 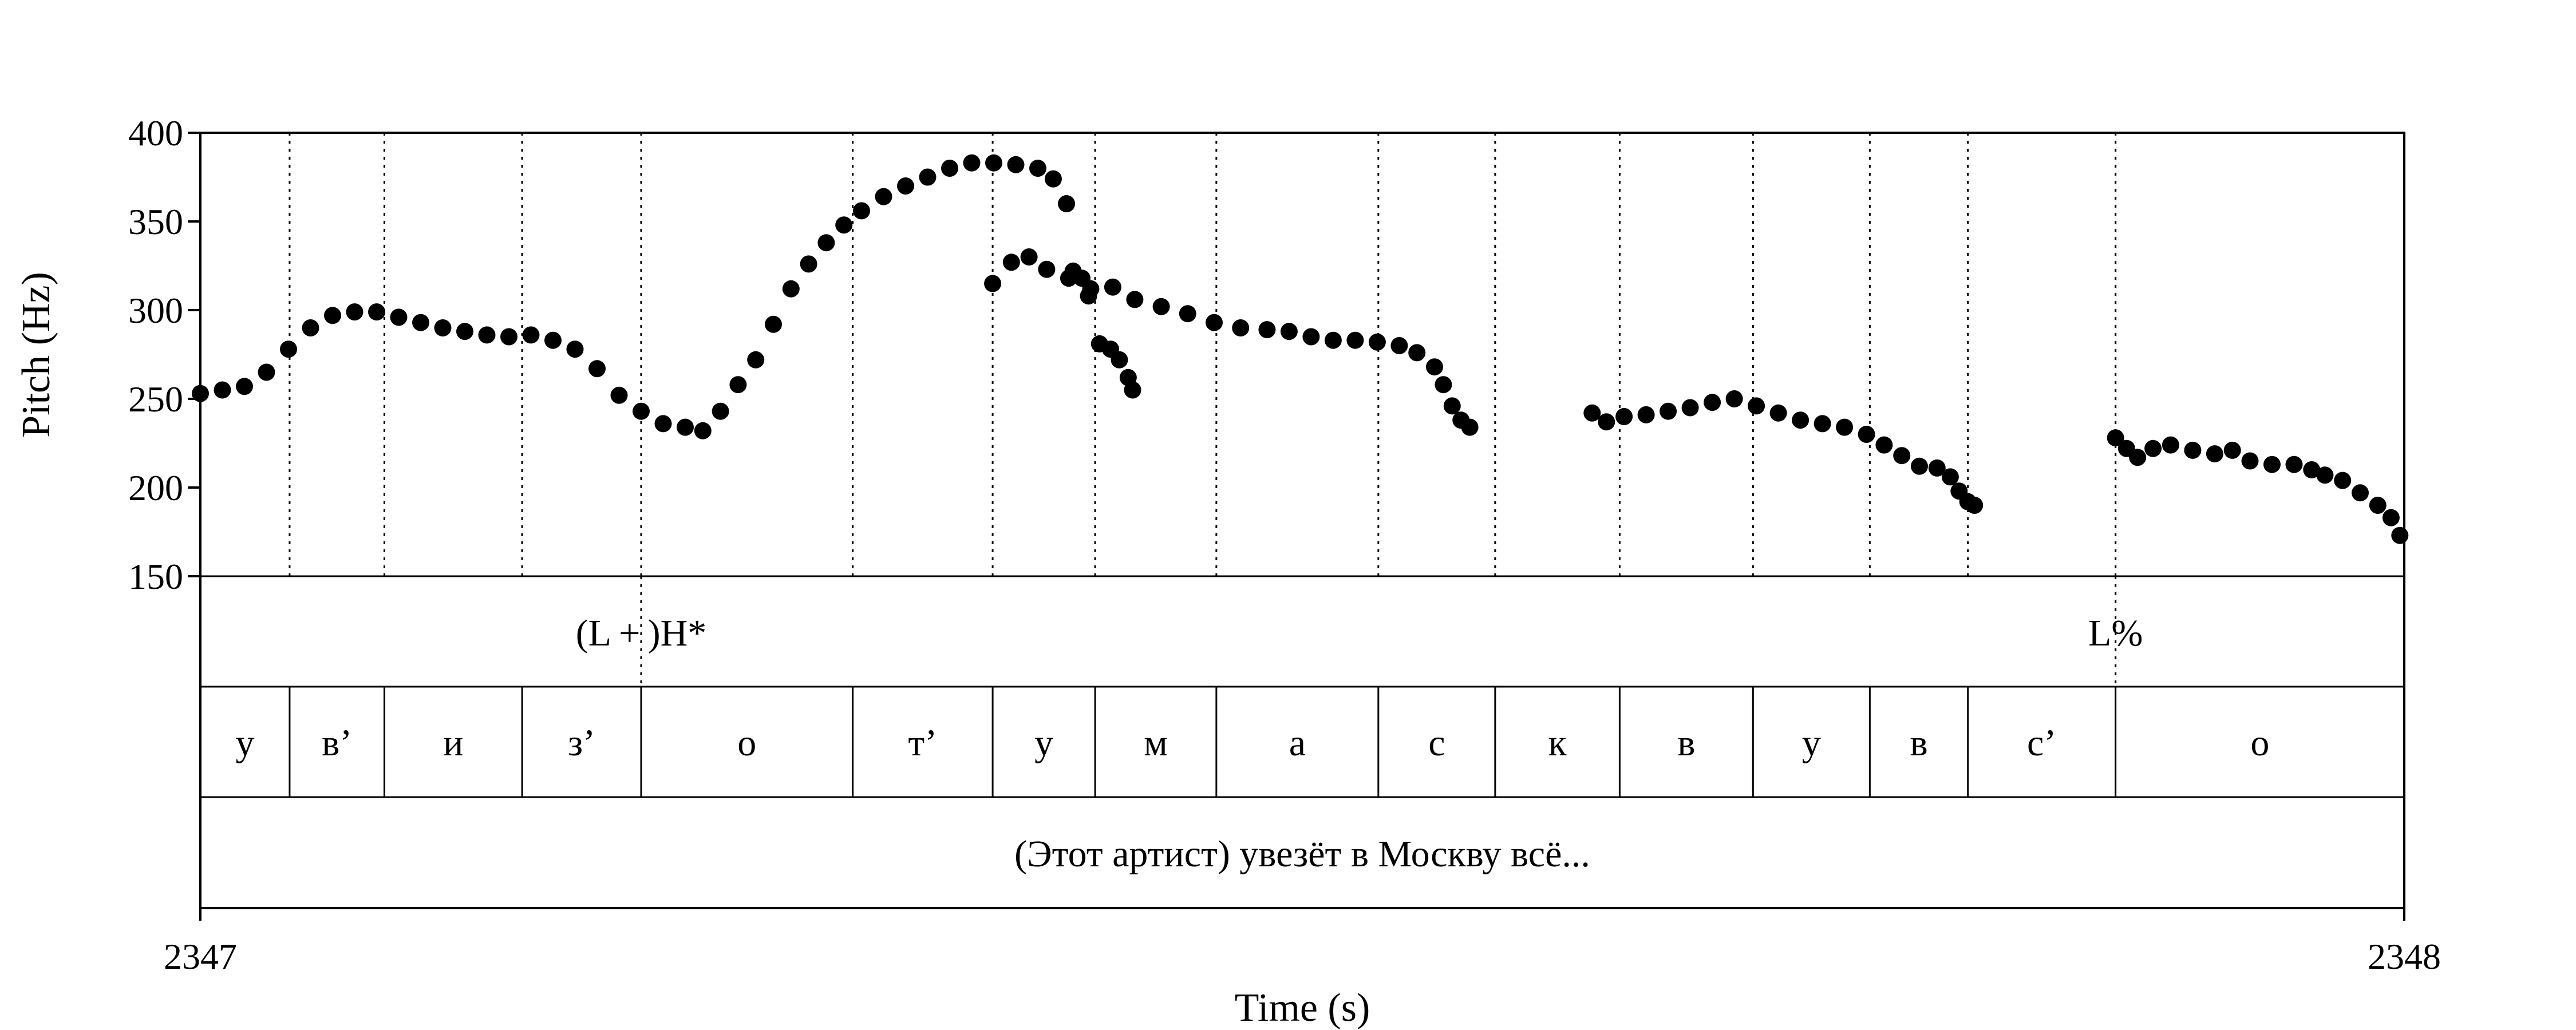 I want to click on x-axis-title: Time (s), so click(x=1302, y=1008).